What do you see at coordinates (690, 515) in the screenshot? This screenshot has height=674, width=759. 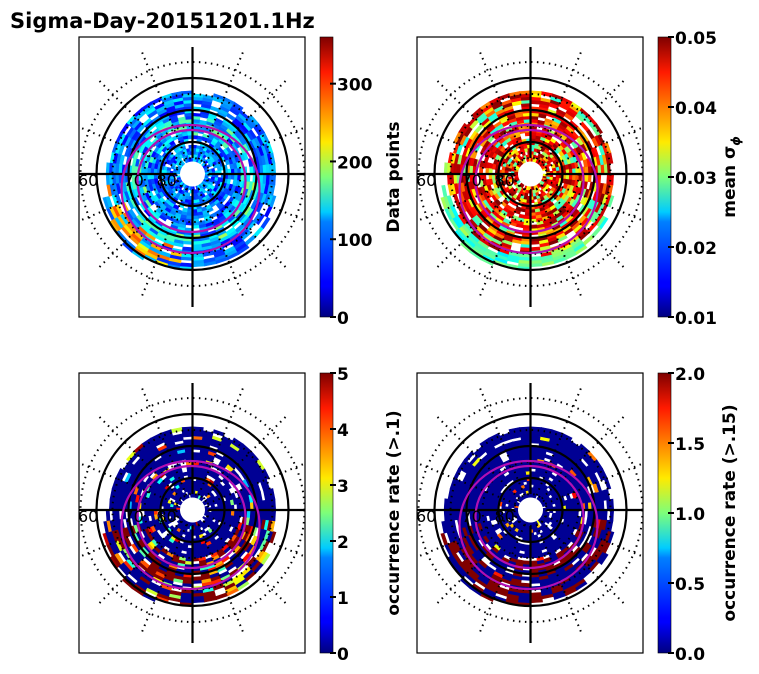 I see `colorbar-tick-label: 1.0` at bounding box center [690, 515].